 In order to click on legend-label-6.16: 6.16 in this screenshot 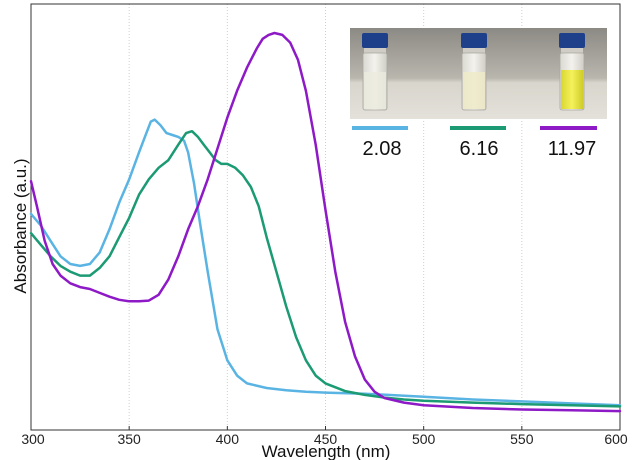, I will do `click(479, 149)`.